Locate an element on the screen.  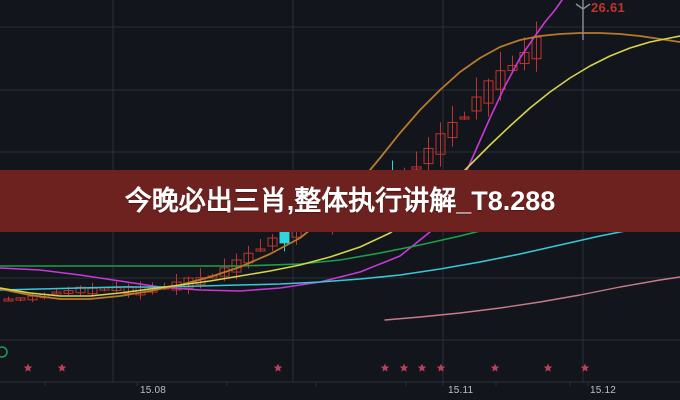
axis-lines is located at coordinates (340, 383).